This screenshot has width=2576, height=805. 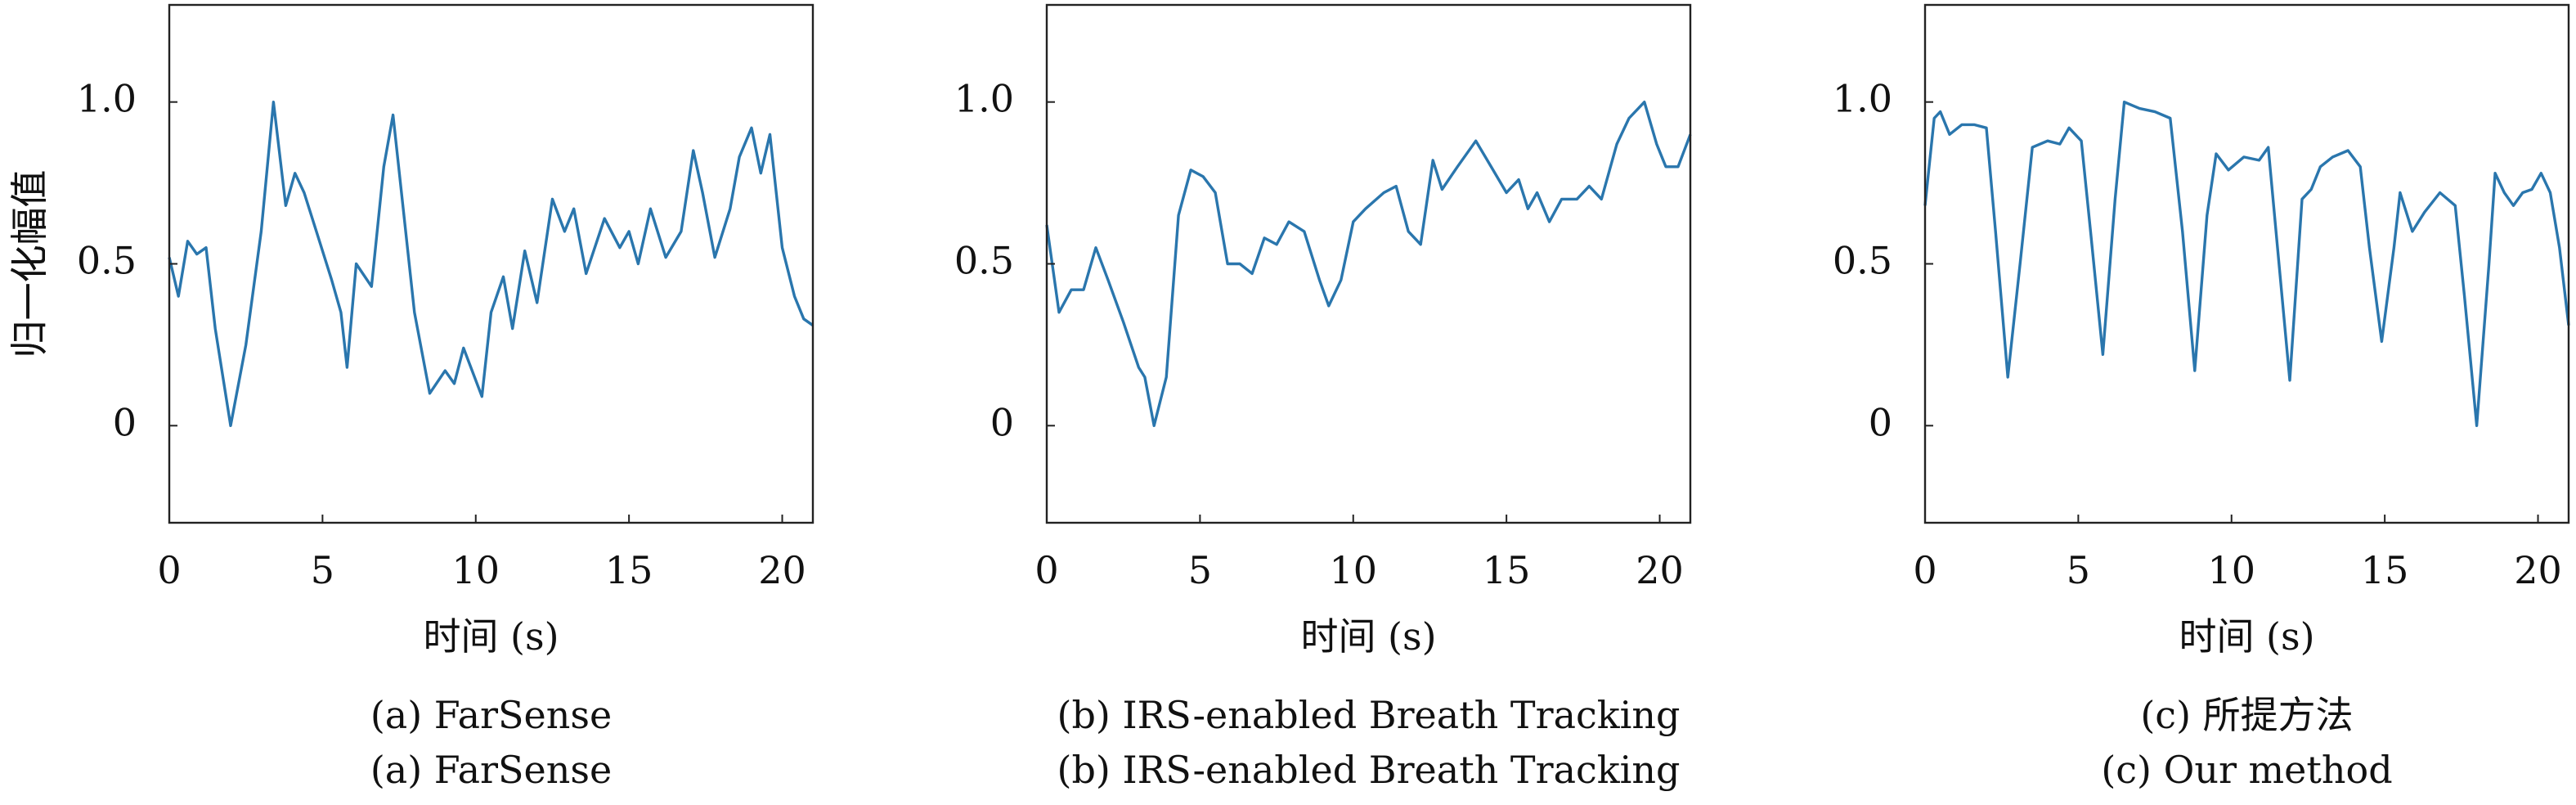 What do you see at coordinates (2246, 770) in the screenshot?
I see `caption: (c) Our method` at bounding box center [2246, 770].